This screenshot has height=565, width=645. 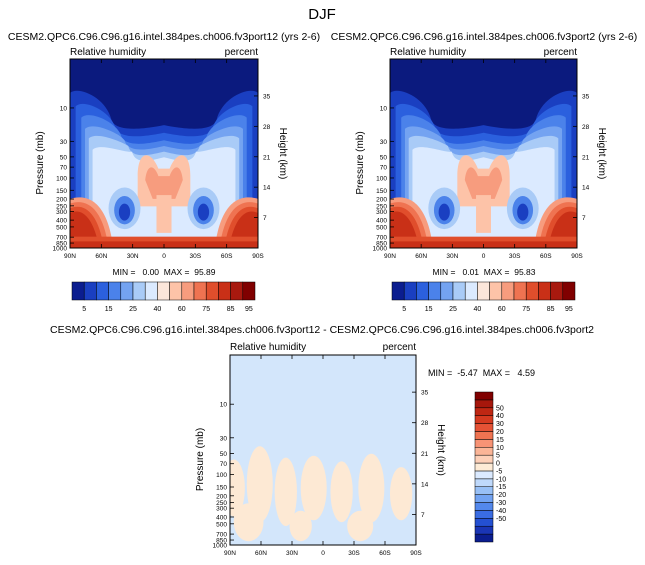 I want to click on right-ptick-label-10: 500, so click(x=381, y=227).